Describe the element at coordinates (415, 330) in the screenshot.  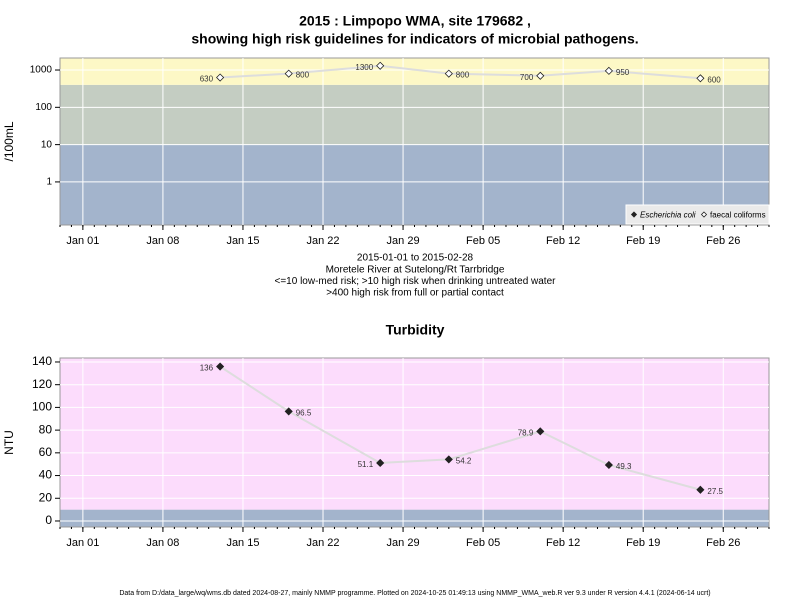
I see `chart-title: Turbidity` at that location.